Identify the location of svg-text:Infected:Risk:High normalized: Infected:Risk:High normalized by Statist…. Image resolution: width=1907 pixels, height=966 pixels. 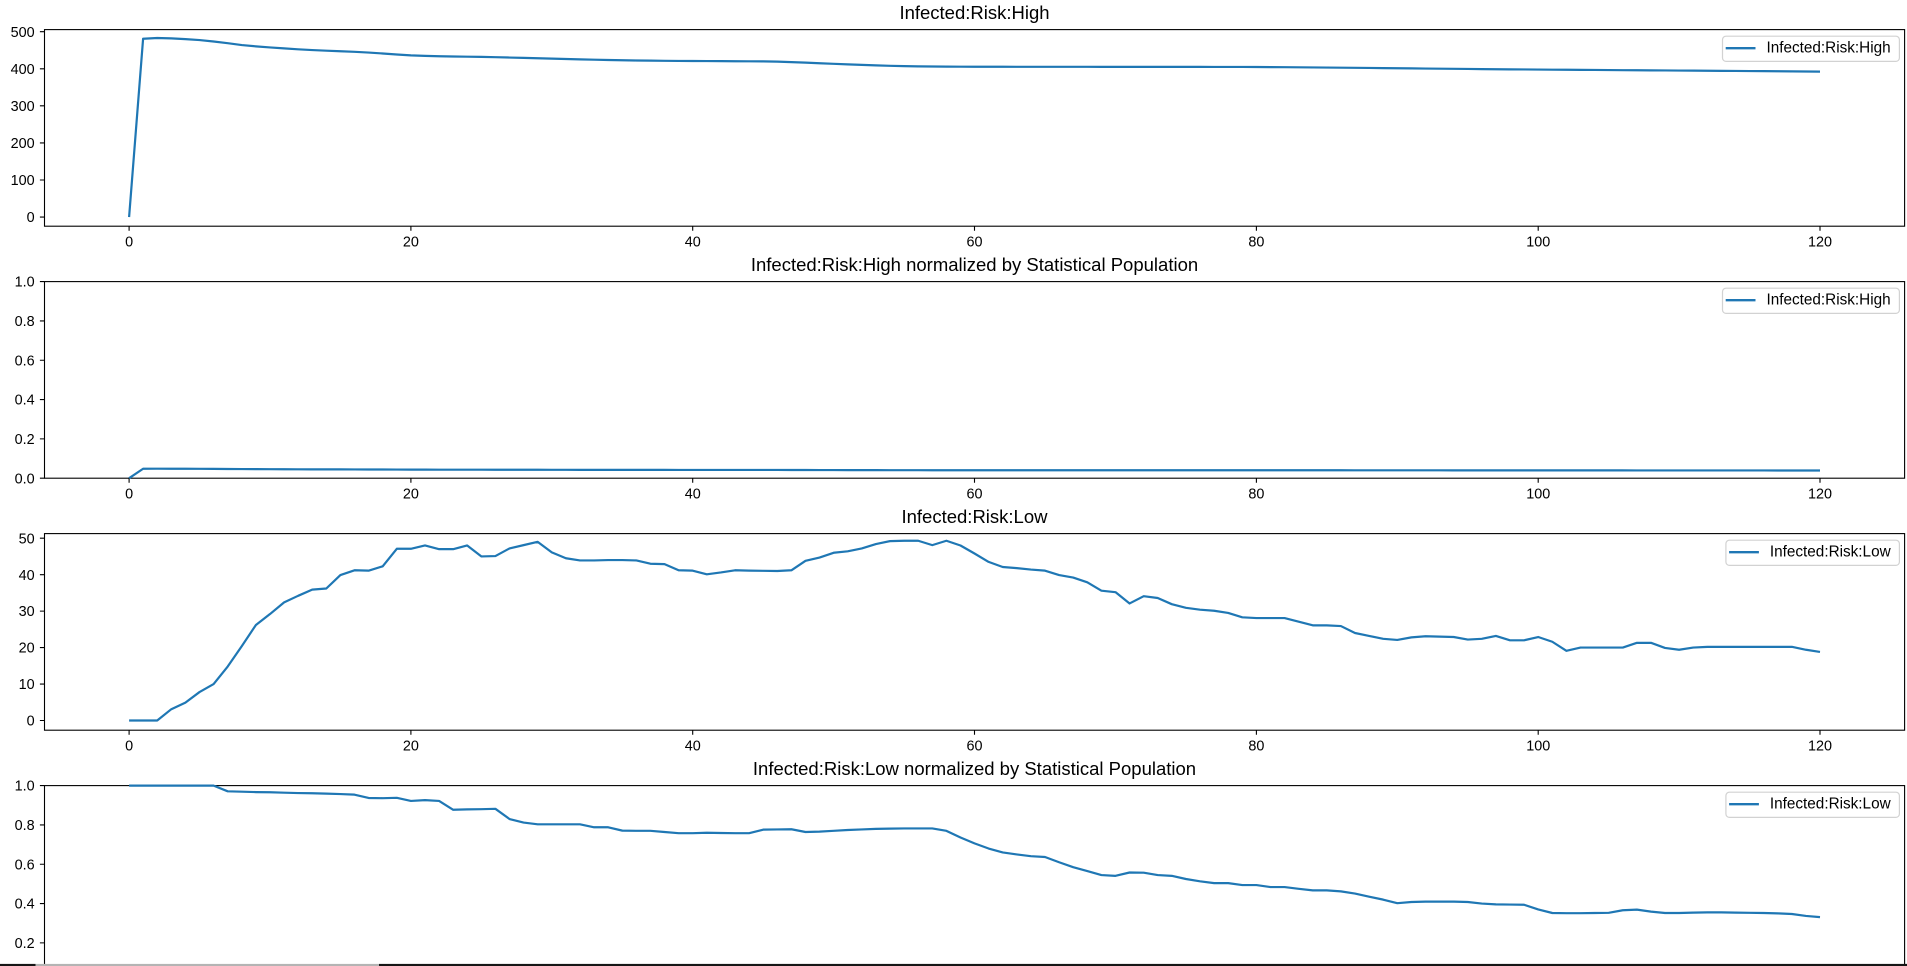
(974, 264).